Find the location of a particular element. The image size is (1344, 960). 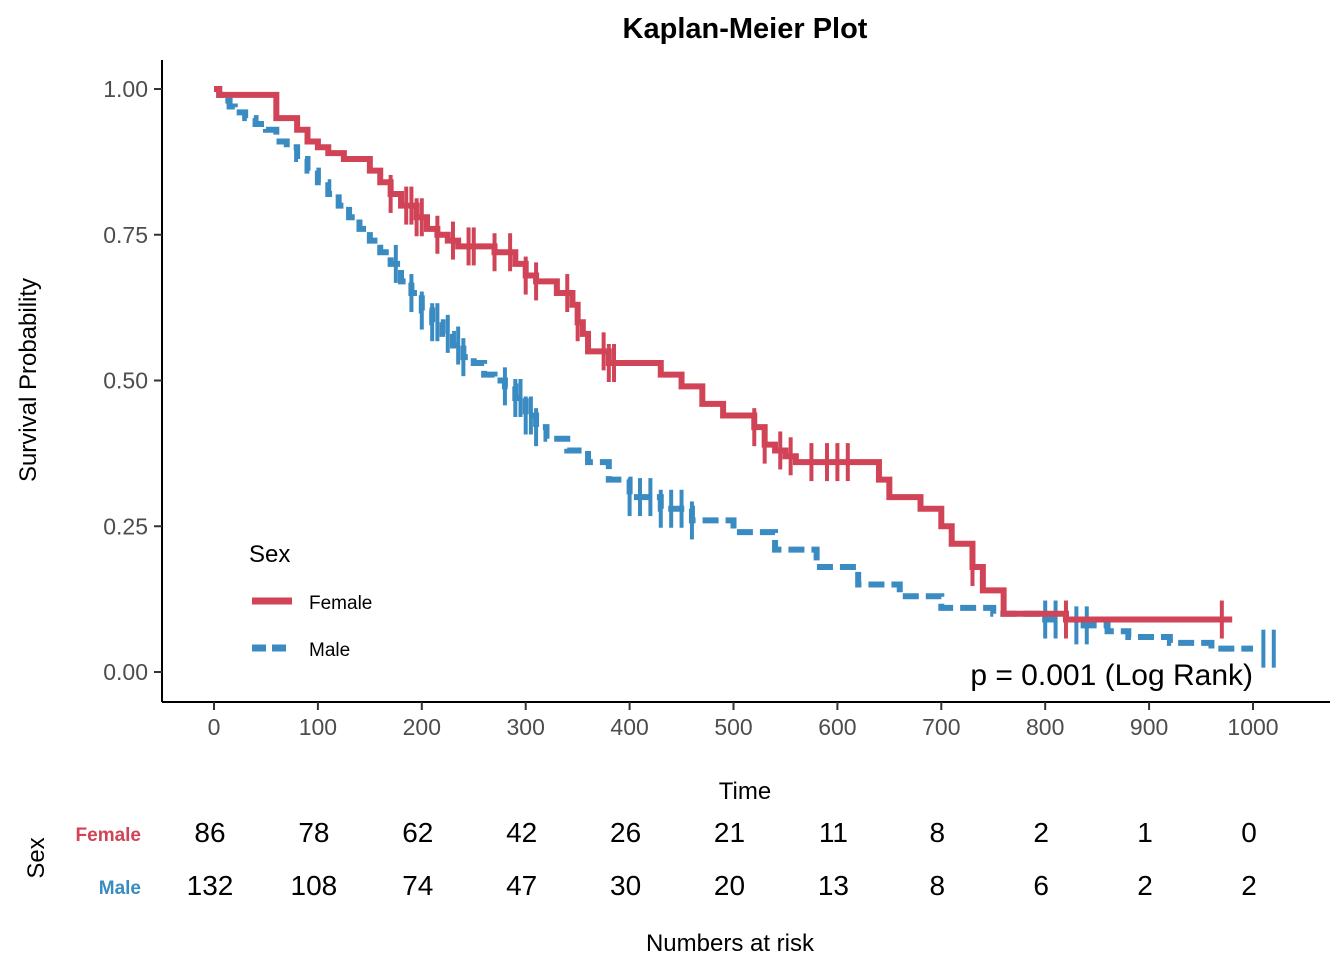

x-axis: 0 100 200 300 400 500 600 700 800 900 1000 is located at coordinates (746, 720).